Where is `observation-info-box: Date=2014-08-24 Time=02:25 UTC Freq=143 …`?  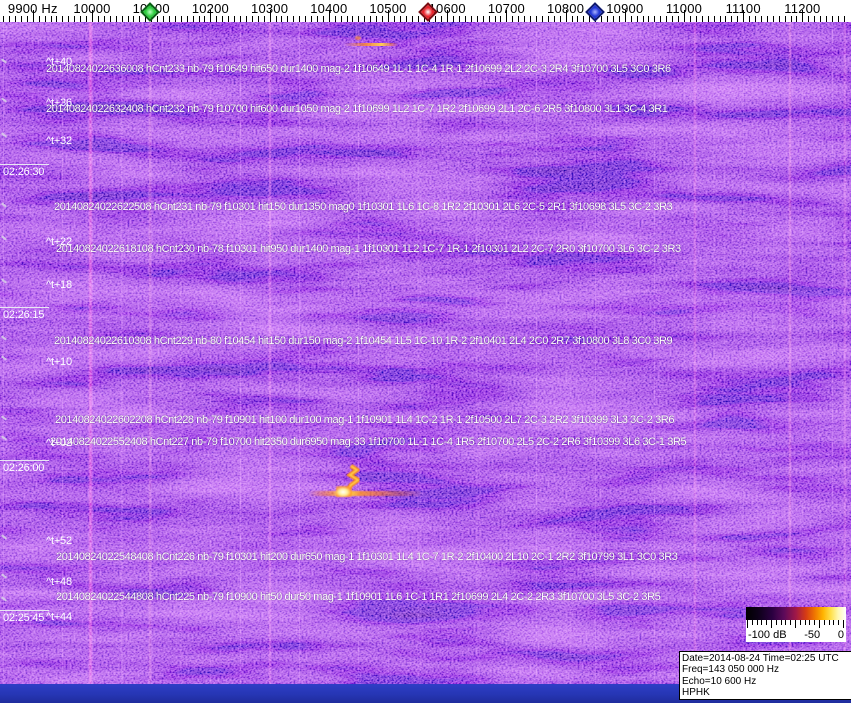
observation-info-box: Date=2014-08-24 Time=02:25 UTC Freq=143 … is located at coordinates (765, 675).